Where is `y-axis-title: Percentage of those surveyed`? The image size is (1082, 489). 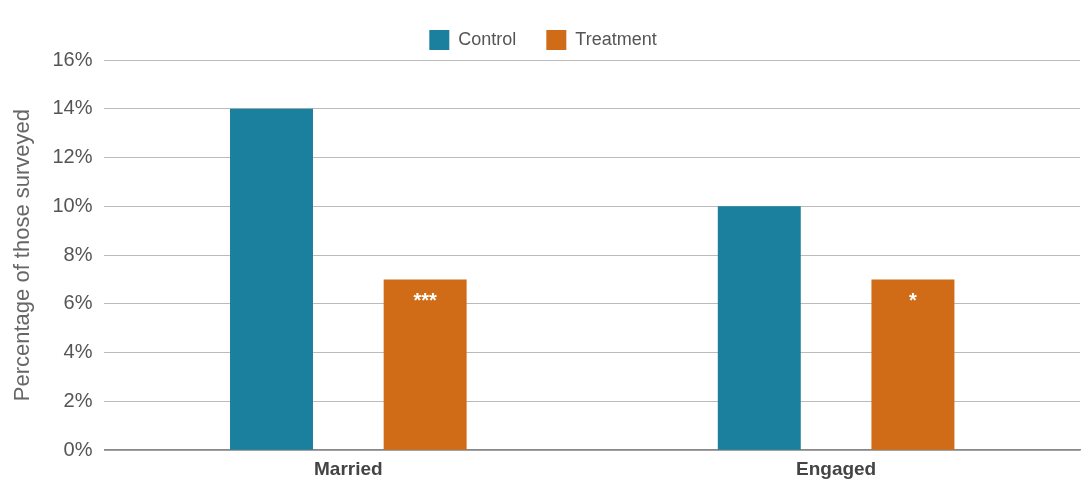 y-axis-title: Percentage of those surveyed is located at coordinates (22, 255).